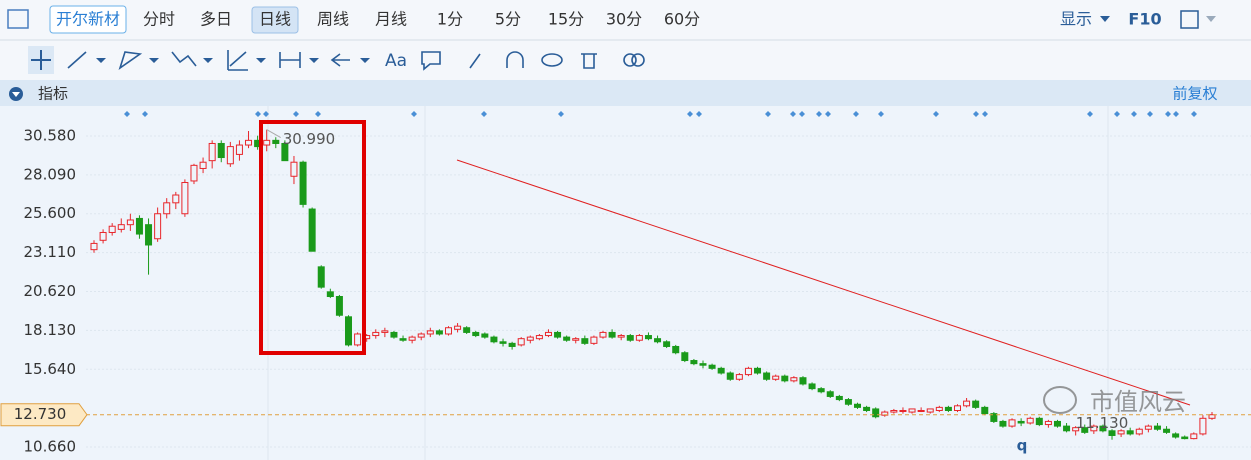  I want to click on indicator-title: 指标, so click(53, 94).